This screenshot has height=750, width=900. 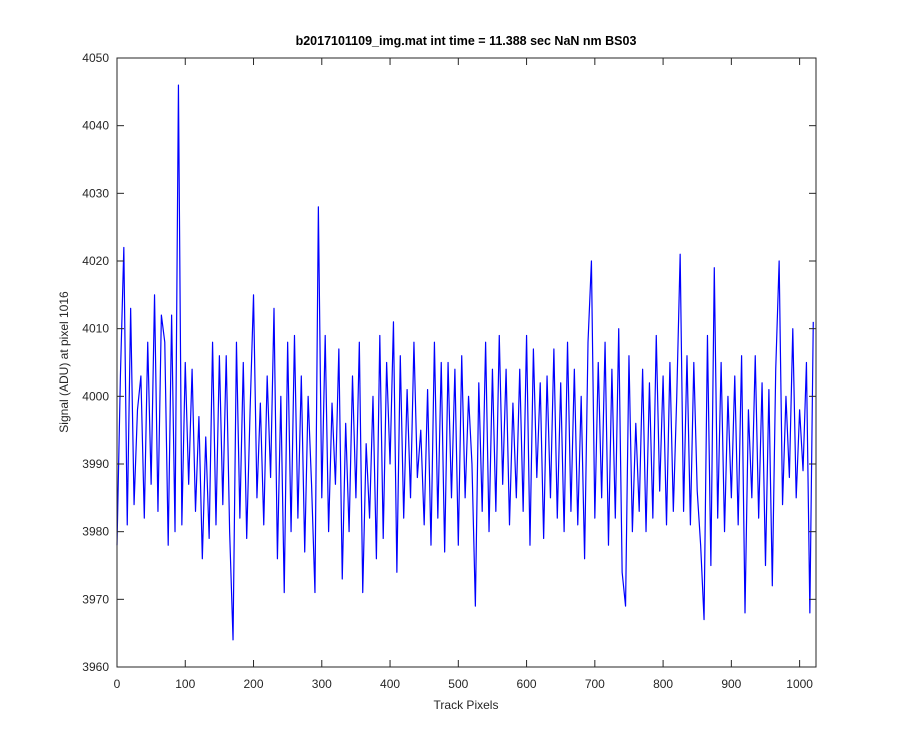 I want to click on y-tick-label: 3990, so click(x=95, y=464).